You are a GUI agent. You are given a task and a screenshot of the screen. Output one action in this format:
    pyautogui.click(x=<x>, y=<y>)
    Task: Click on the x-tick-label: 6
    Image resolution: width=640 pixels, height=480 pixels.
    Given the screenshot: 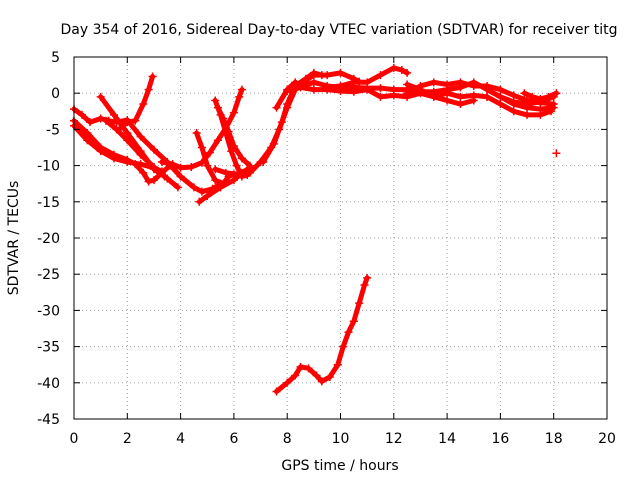 What is the action you would take?
    pyautogui.click(x=233, y=439)
    